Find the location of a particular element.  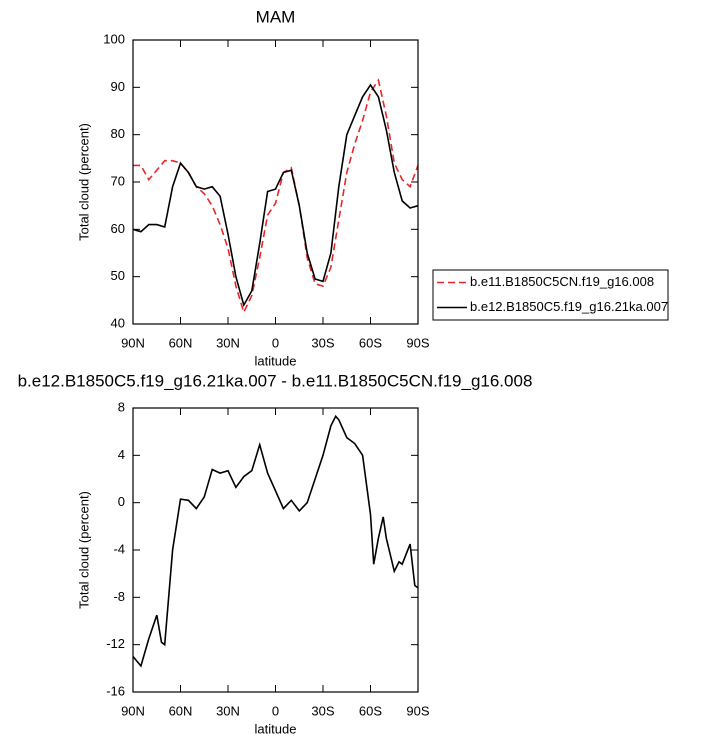

legend-box is located at coordinates (550, 295).